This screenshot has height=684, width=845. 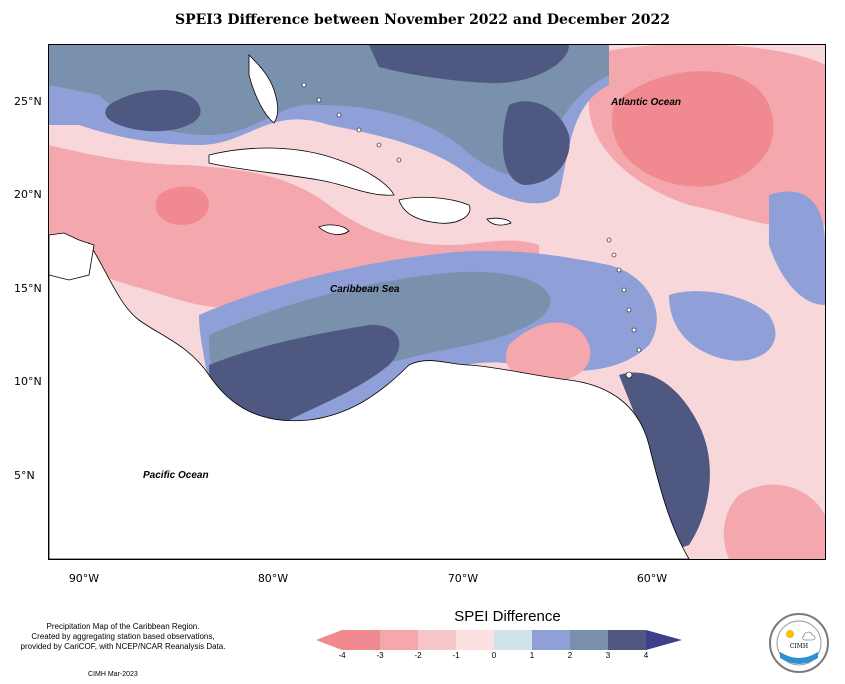 What do you see at coordinates (380, 655) in the screenshot?
I see `legend-tick: -3` at bounding box center [380, 655].